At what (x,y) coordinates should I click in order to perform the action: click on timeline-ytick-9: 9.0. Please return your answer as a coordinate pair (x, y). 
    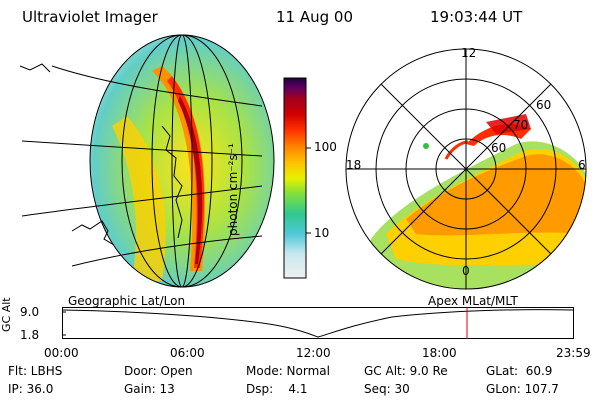
    Looking at the image, I should click on (30, 312).